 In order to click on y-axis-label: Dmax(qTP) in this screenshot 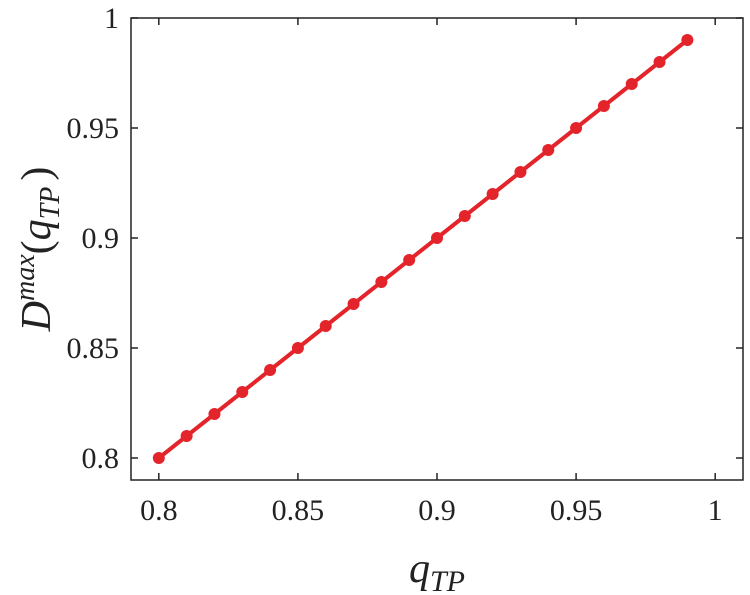, I will do `click(38, 250)`.